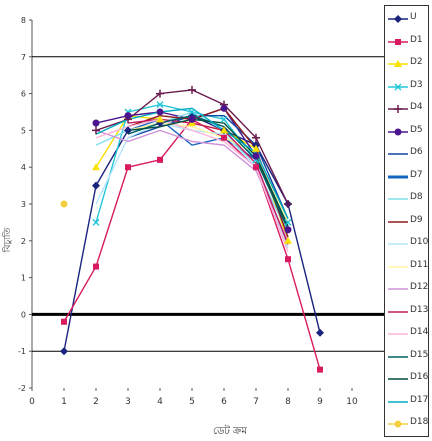  I want to click on legend-label: D12, so click(419, 287).